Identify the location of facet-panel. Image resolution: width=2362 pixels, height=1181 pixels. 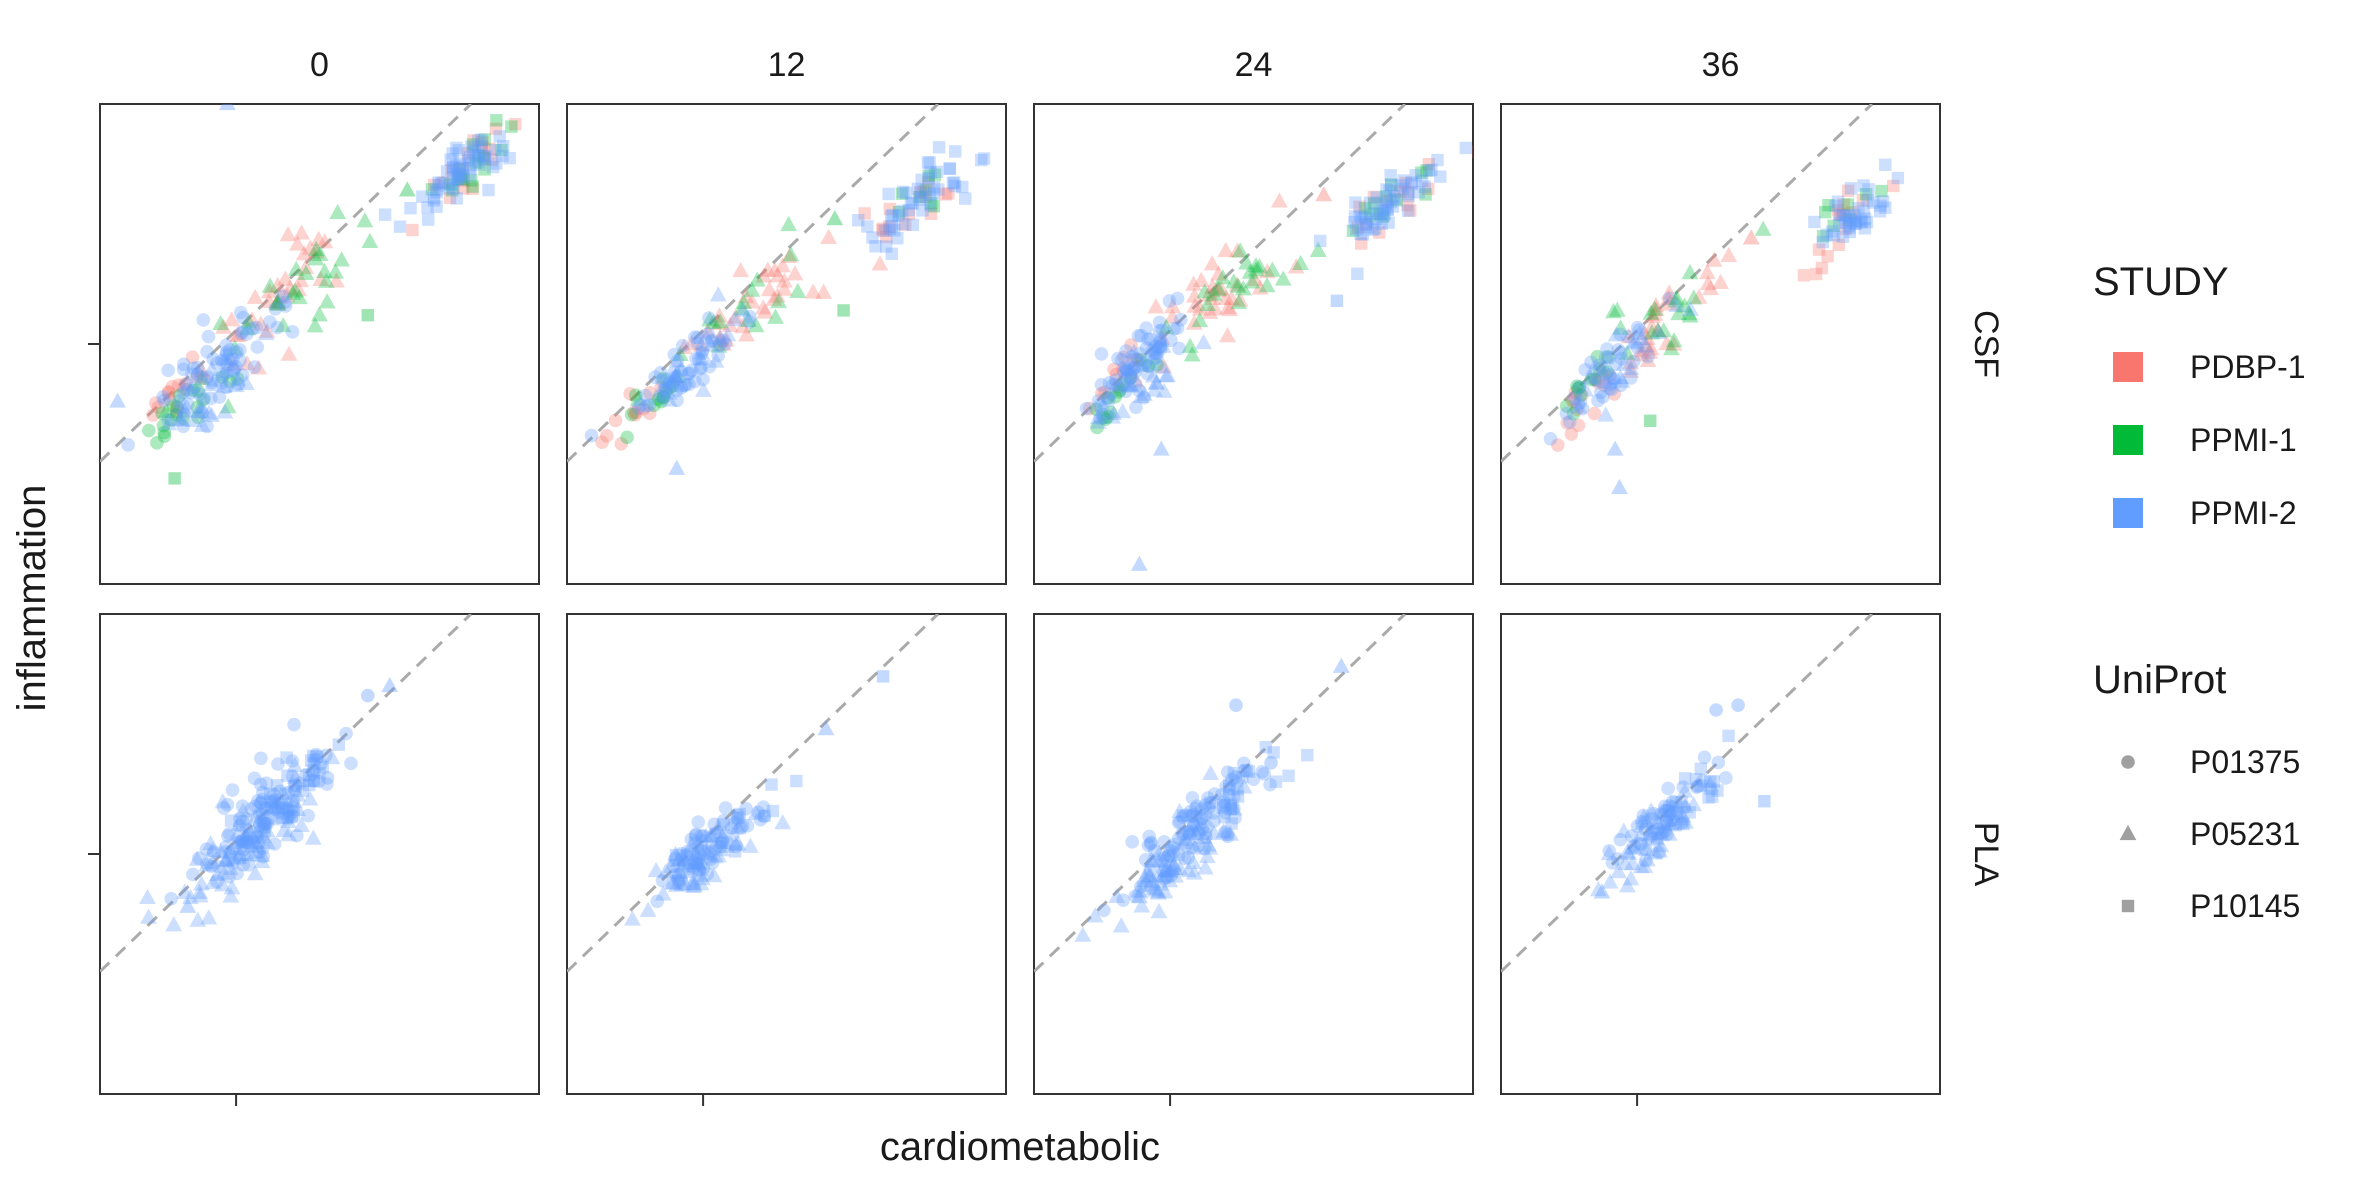
(786, 344).